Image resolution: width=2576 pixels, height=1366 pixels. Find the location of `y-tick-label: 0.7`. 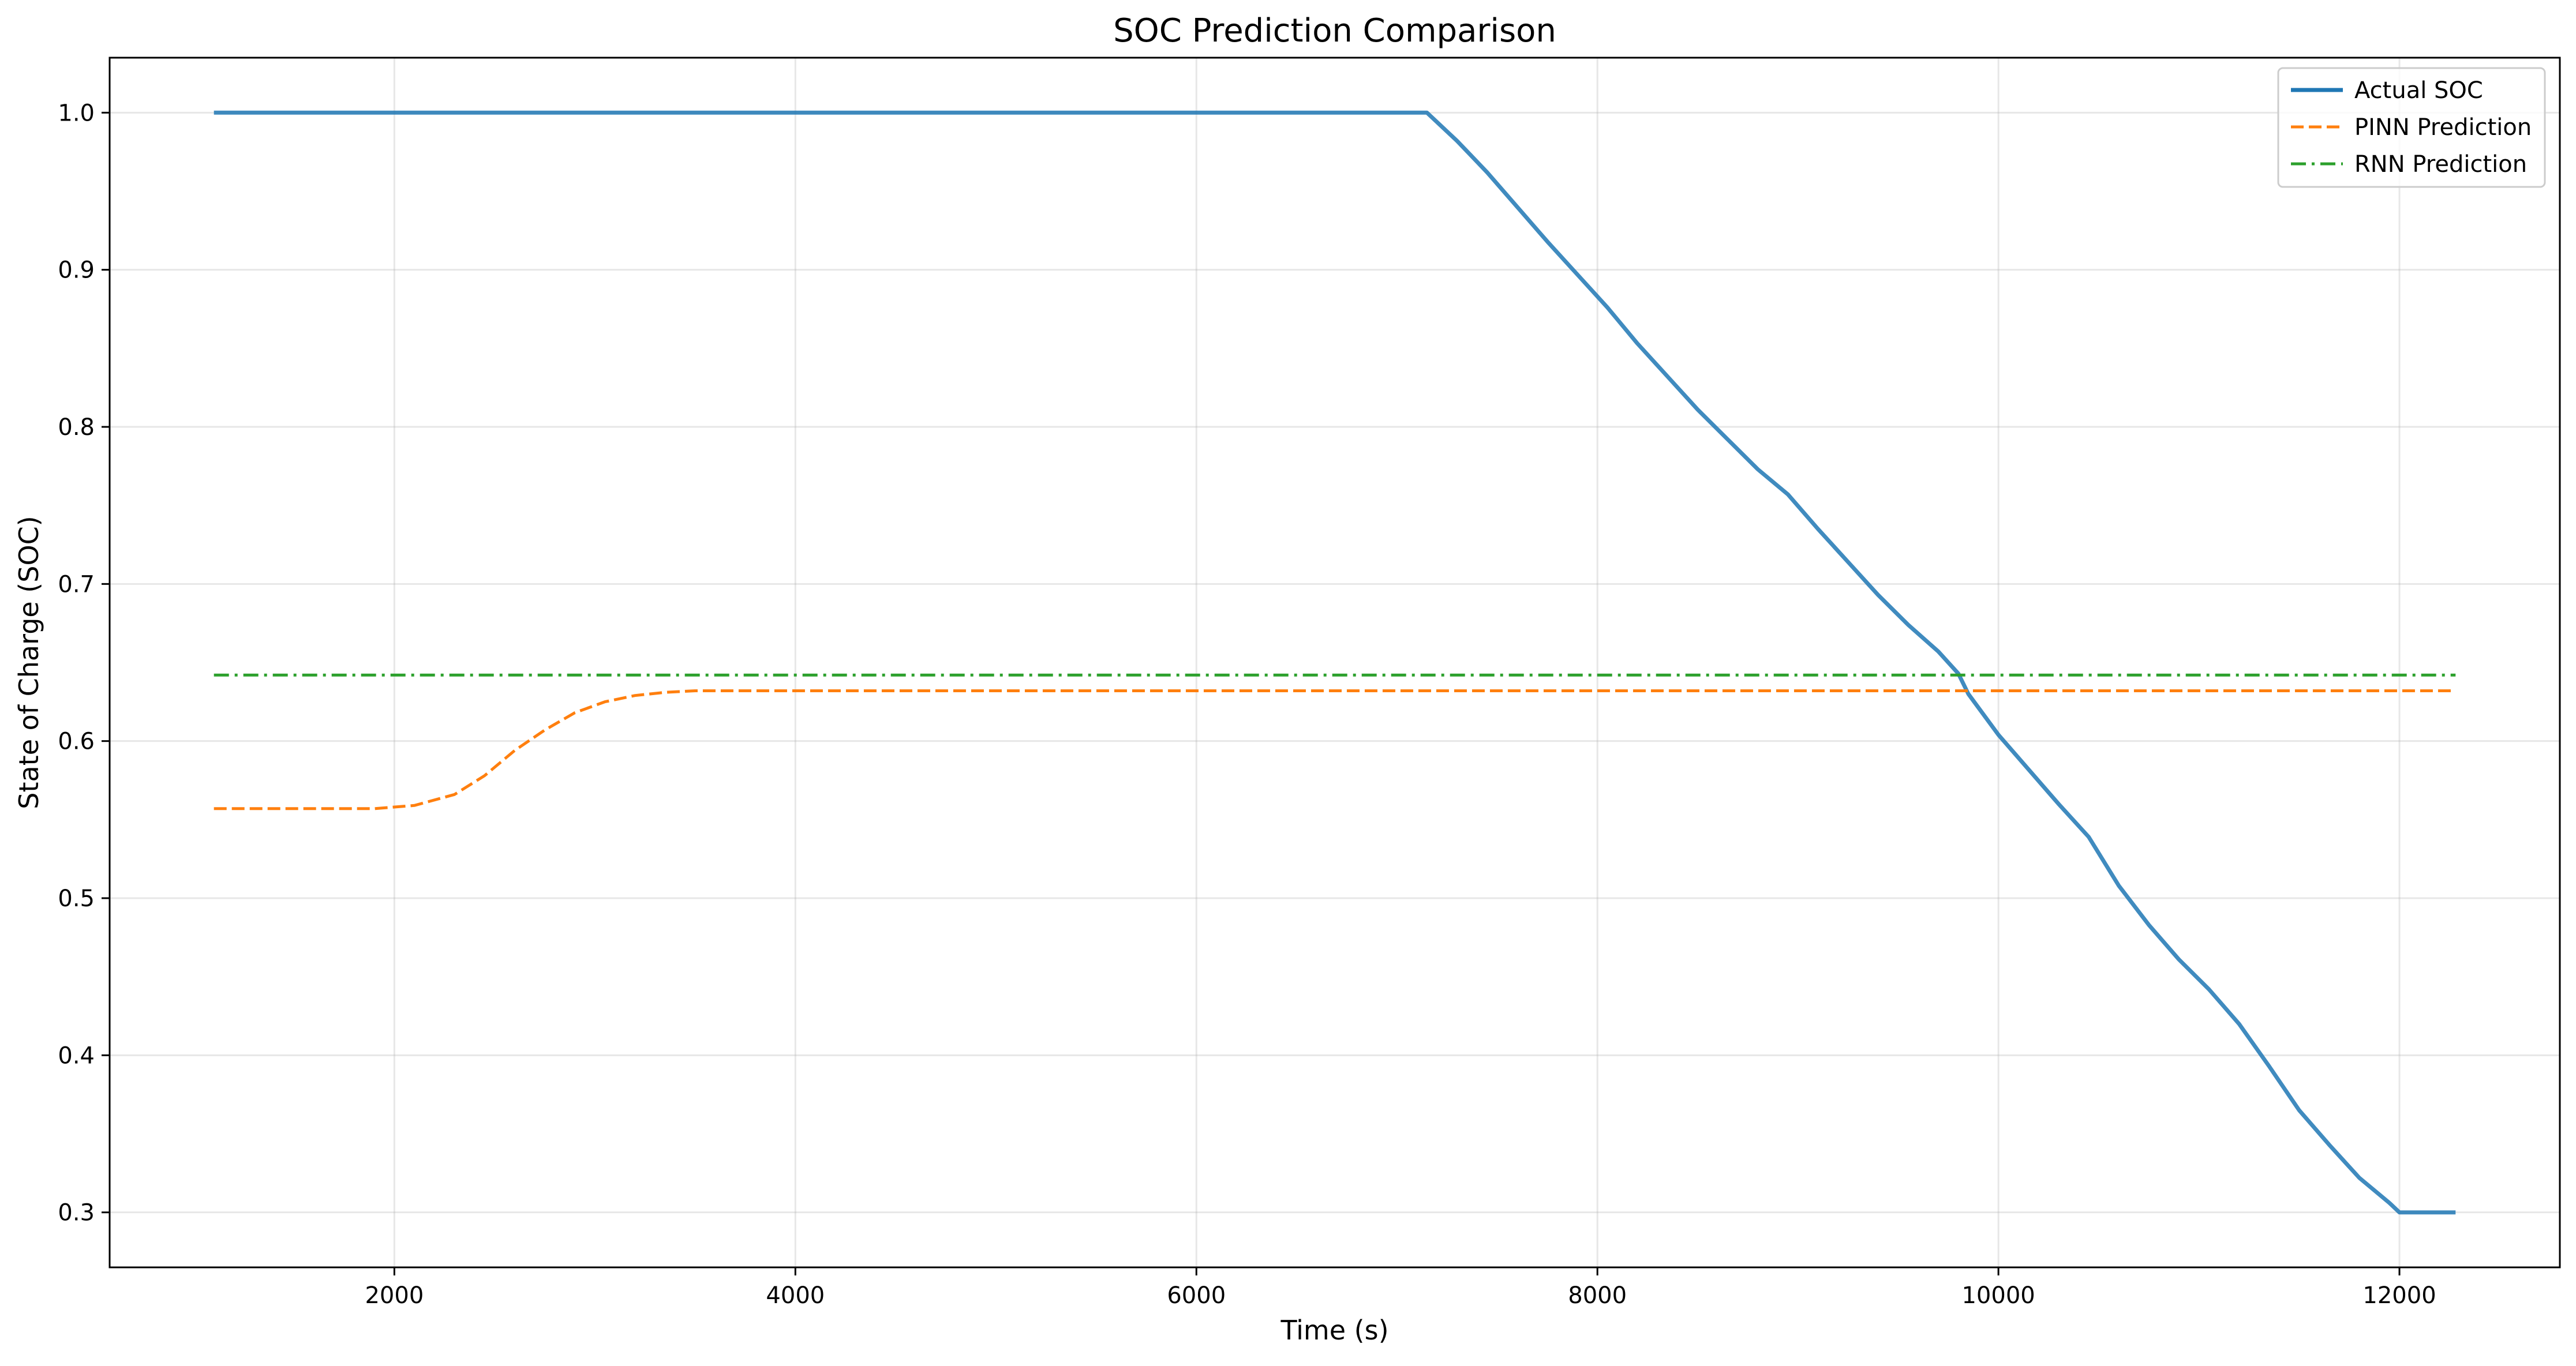

y-tick-label: 0.7 is located at coordinates (76, 584).